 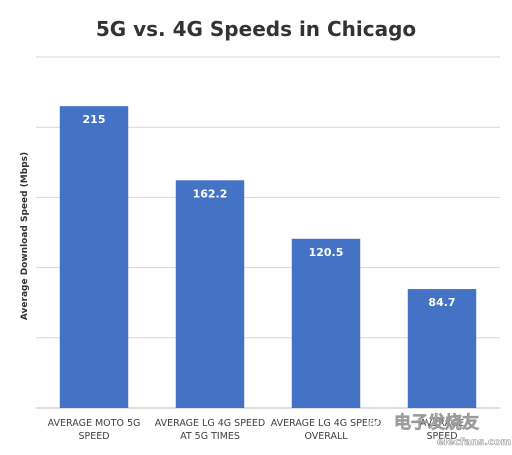 I want to click on category-label-line: AVERAGE, so click(x=442, y=423).